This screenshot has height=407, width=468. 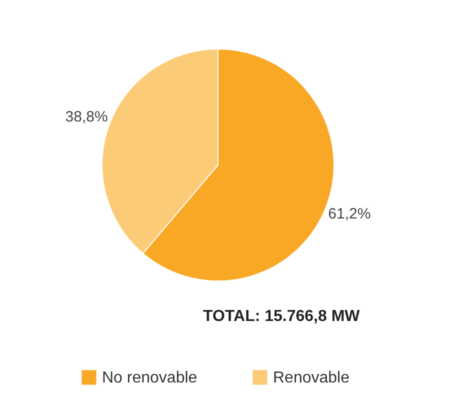 What do you see at coordinates (311, 377) in the screenshot?
I see `legend-label: Renovable` at bounding box center [311, 377].